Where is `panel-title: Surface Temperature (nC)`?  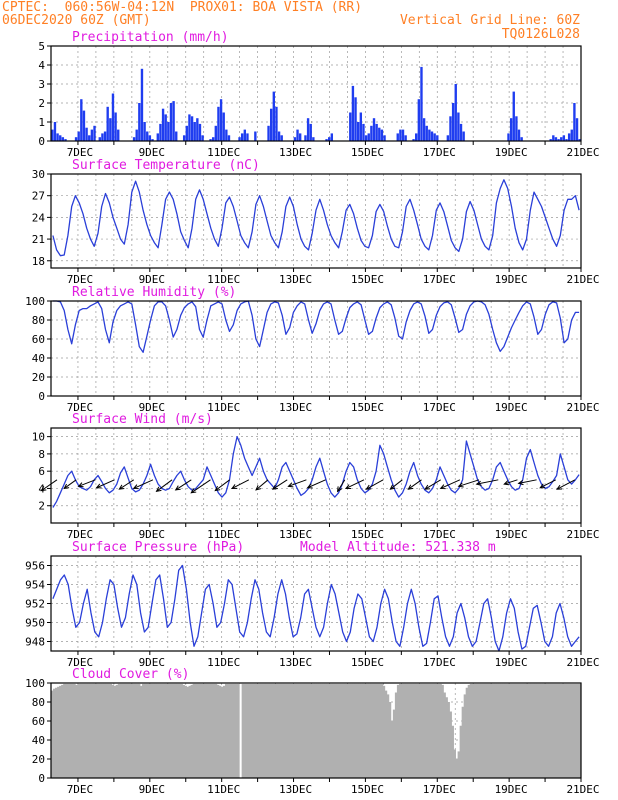 panel-title: Surface Temperature (nC) is located at coordinates (166, 165).